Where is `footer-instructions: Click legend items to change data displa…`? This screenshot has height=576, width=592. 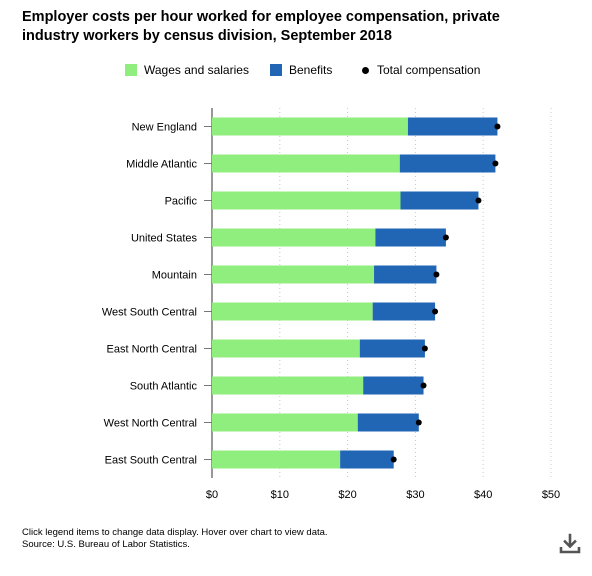
footer-instructions: Click legend items to change data displa… is located at coordinates (175, 532).